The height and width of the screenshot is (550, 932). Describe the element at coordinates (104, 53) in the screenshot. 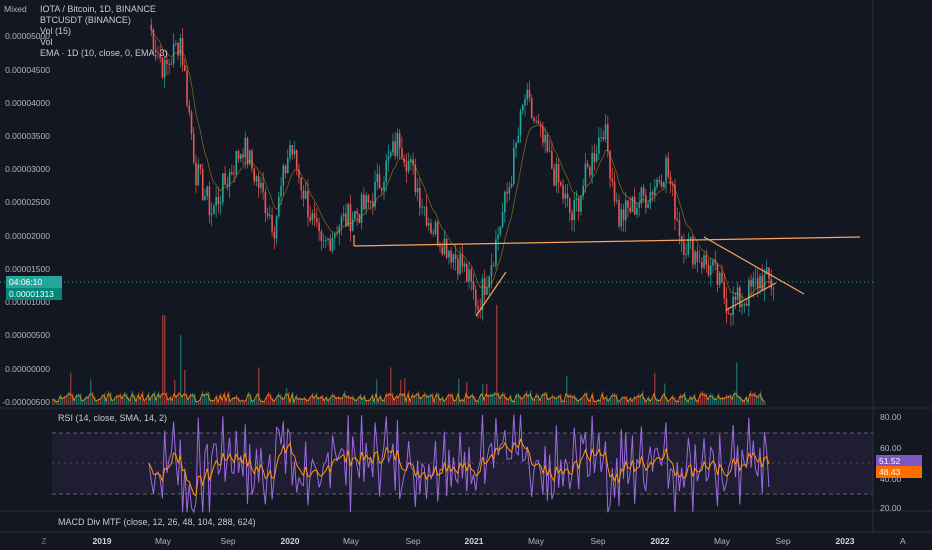

I see `ema-indicator: EMA · 1D (10, close, 0, EMA, 3)` at that location.